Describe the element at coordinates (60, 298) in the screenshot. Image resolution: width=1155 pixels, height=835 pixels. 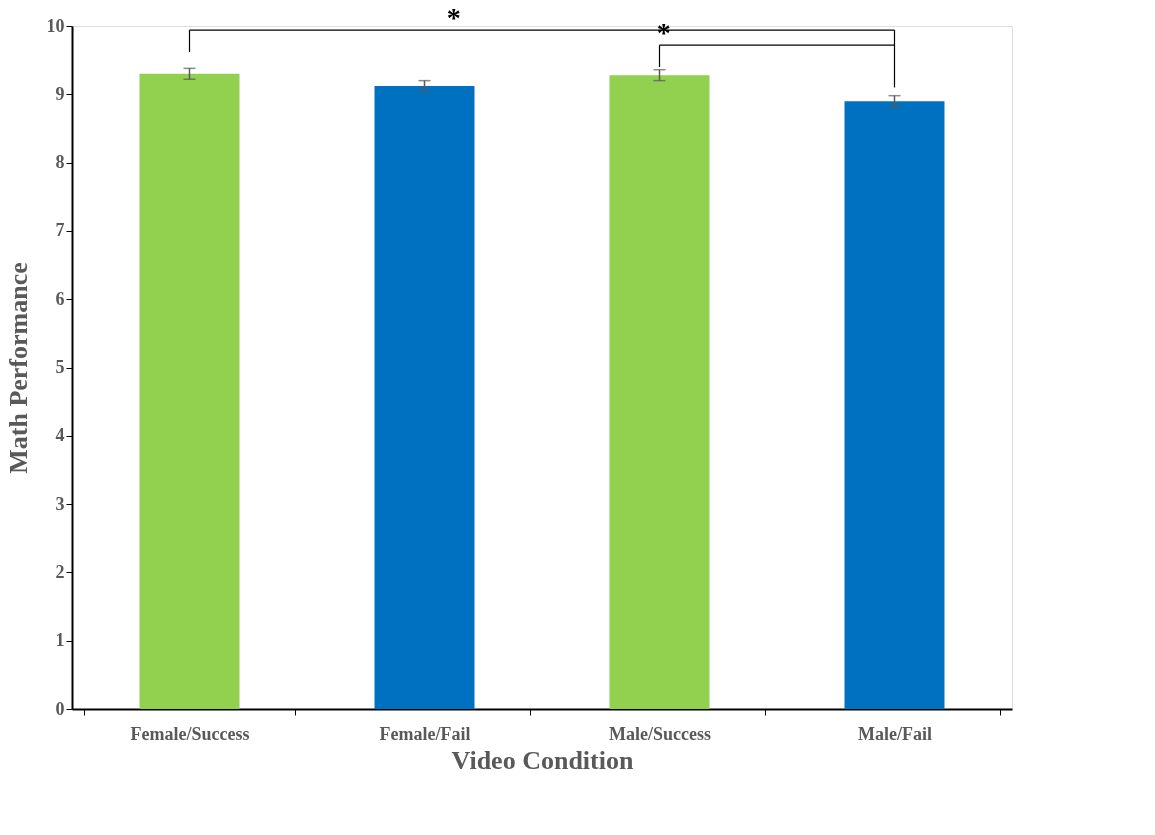
I see `y-tick-label: 6` at that location.